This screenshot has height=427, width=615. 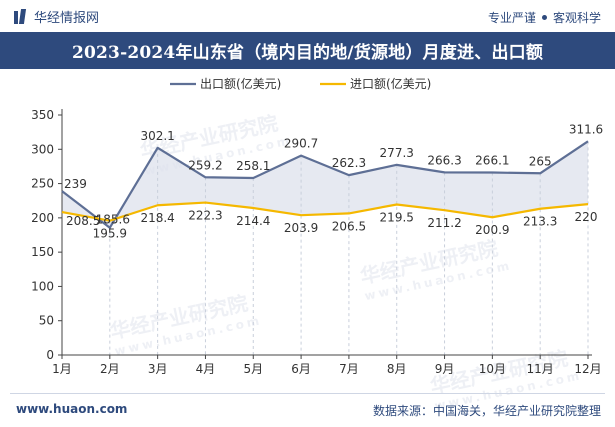 What do you see at coordinates (206, 369) in the screenshot?
I see `x-tick-label: 4月` at bounding box center [206, 369].